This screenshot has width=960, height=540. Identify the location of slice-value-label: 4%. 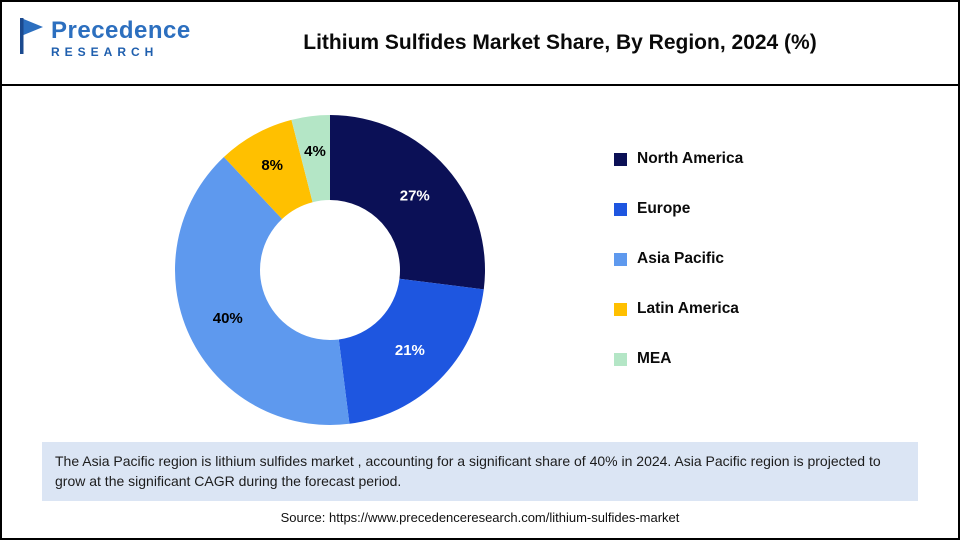
(315, 151).